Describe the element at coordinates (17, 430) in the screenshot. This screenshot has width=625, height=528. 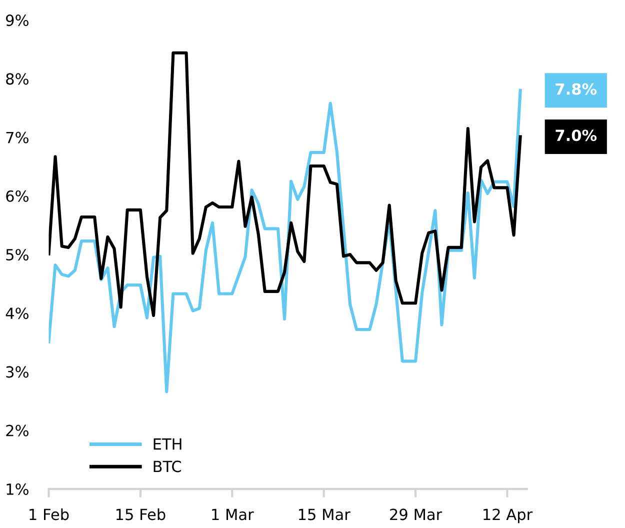
I see `y-tick-label: 2%` at that location.